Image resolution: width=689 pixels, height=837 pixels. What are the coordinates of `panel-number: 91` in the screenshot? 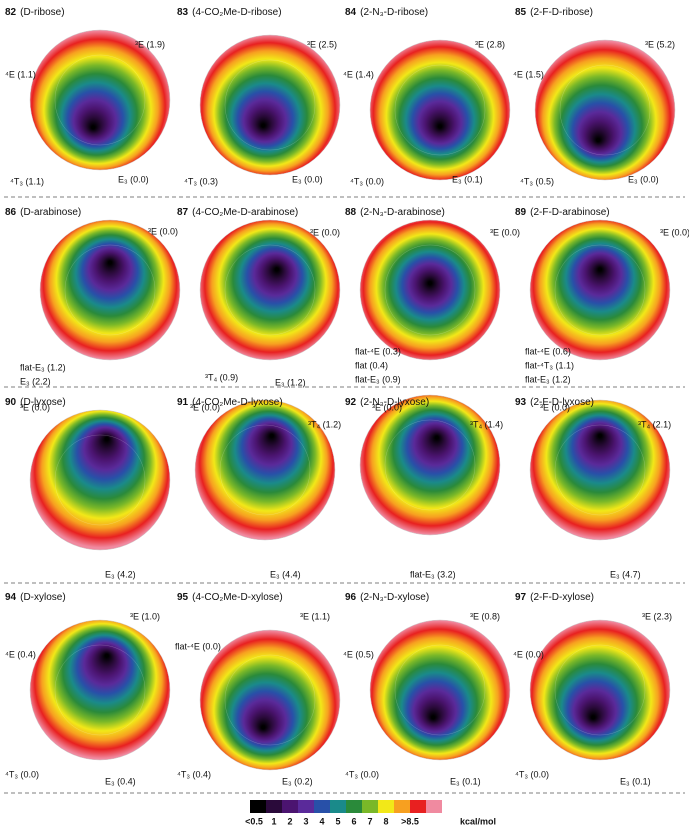 It's located at (183, 402).